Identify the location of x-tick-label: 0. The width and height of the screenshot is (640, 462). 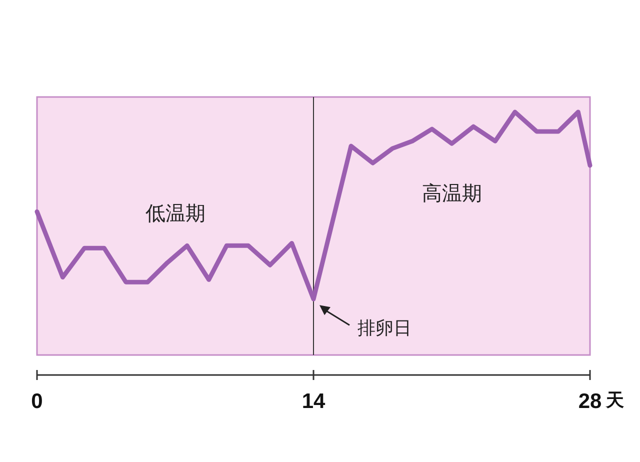
(37, 401).